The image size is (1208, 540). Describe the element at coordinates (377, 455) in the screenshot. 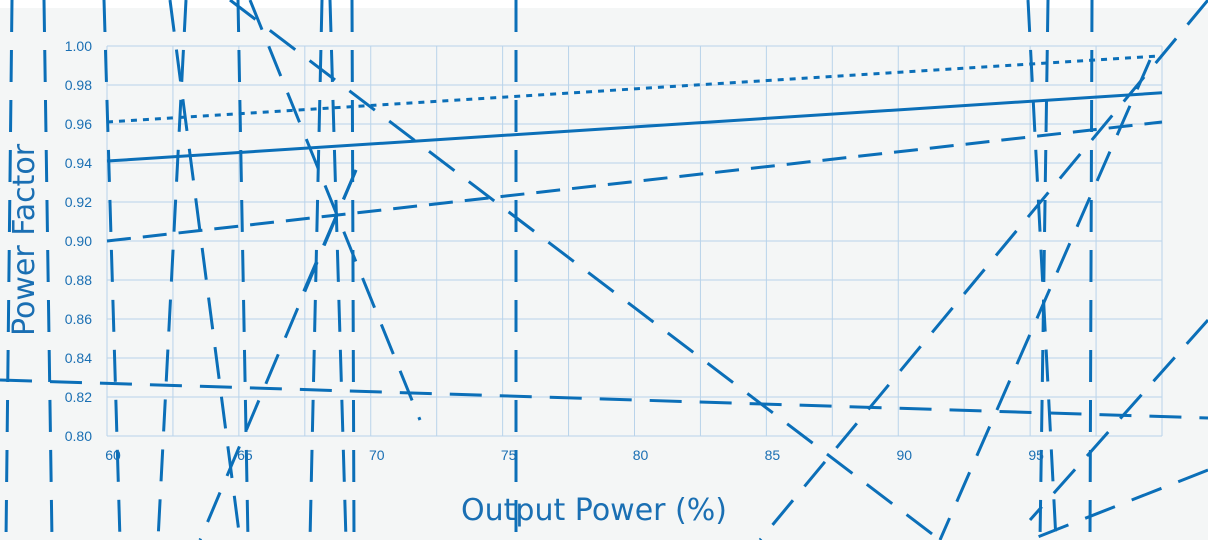

I see `x-tick-label: 70` at that location.